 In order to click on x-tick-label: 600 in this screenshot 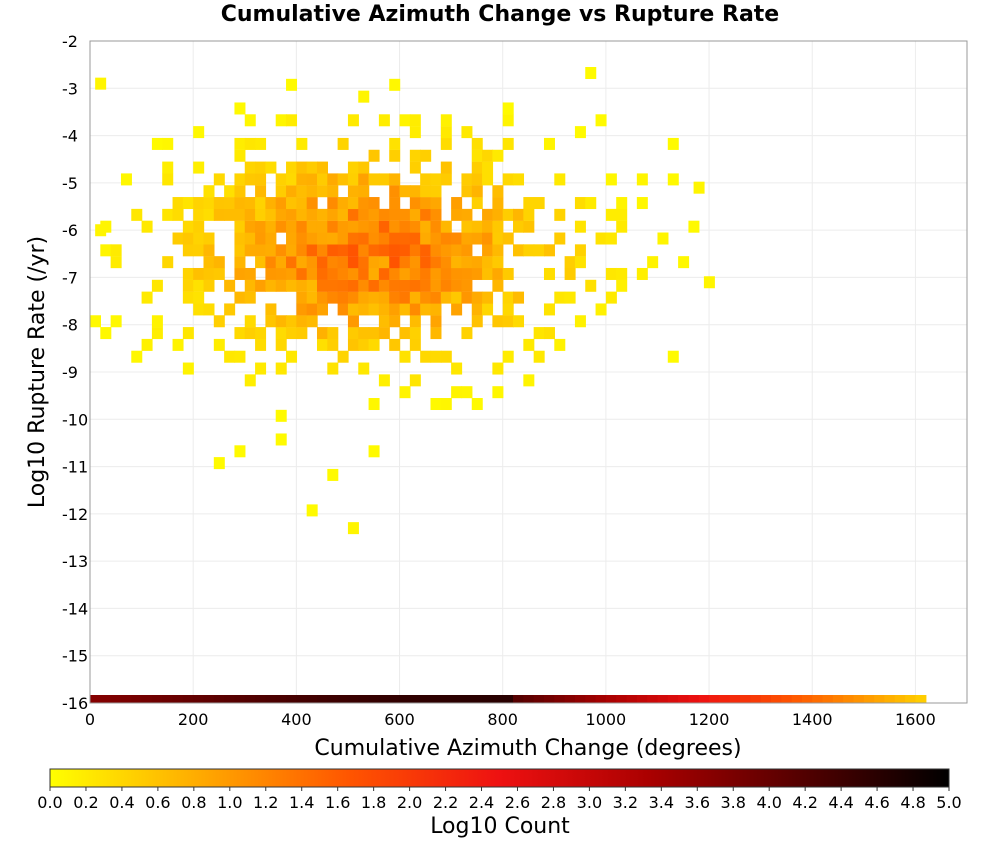, I will do `click(399, 719)`.